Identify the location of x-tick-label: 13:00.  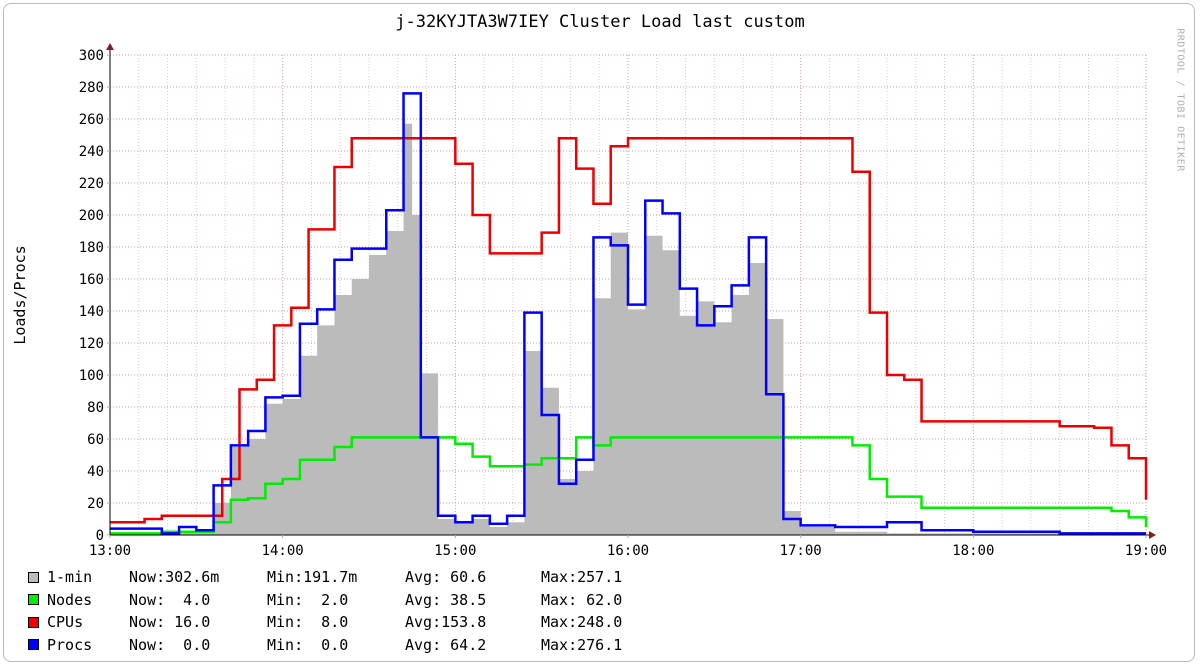
(110, 551).